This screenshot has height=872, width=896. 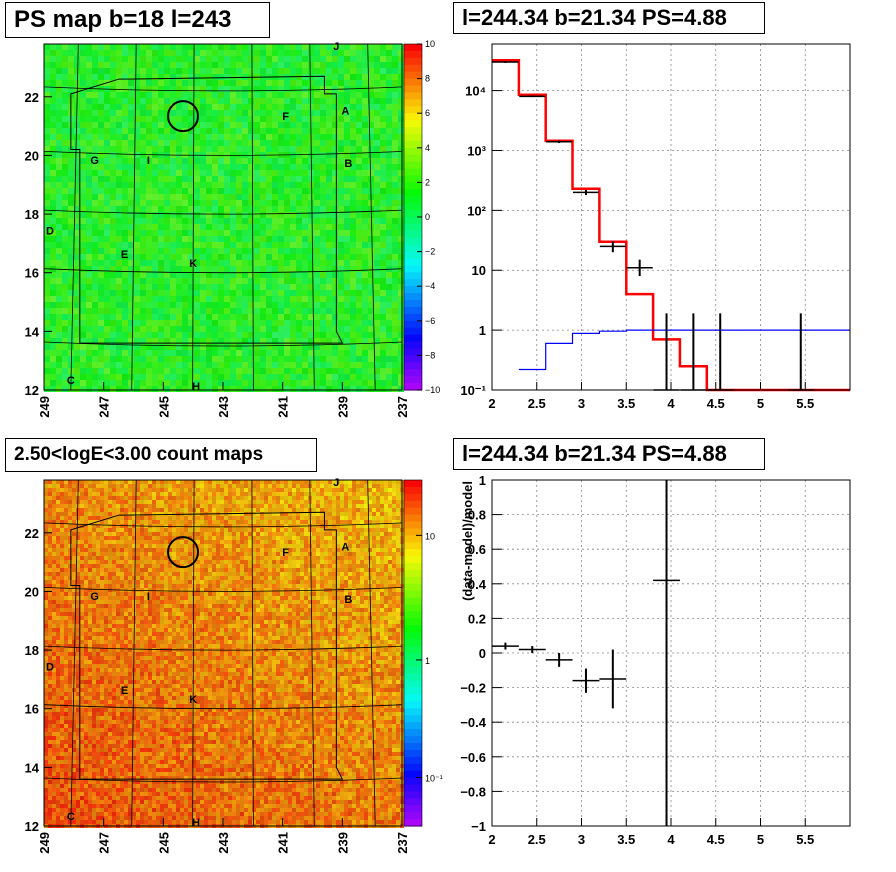 I want to click on psmap-meridian, so click(x=371, y=217).